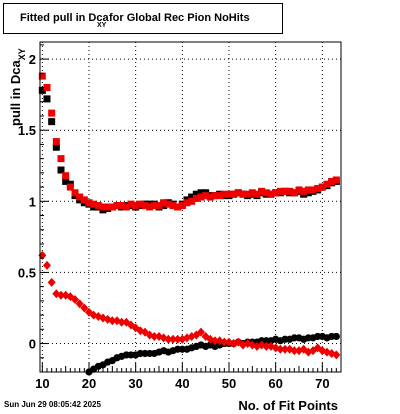 The image size is (400, 414). What do you see at coordinates (27, 272) in the screenshot?
I see `y-tick-label: 0.5` at bounding box center [27, 272].